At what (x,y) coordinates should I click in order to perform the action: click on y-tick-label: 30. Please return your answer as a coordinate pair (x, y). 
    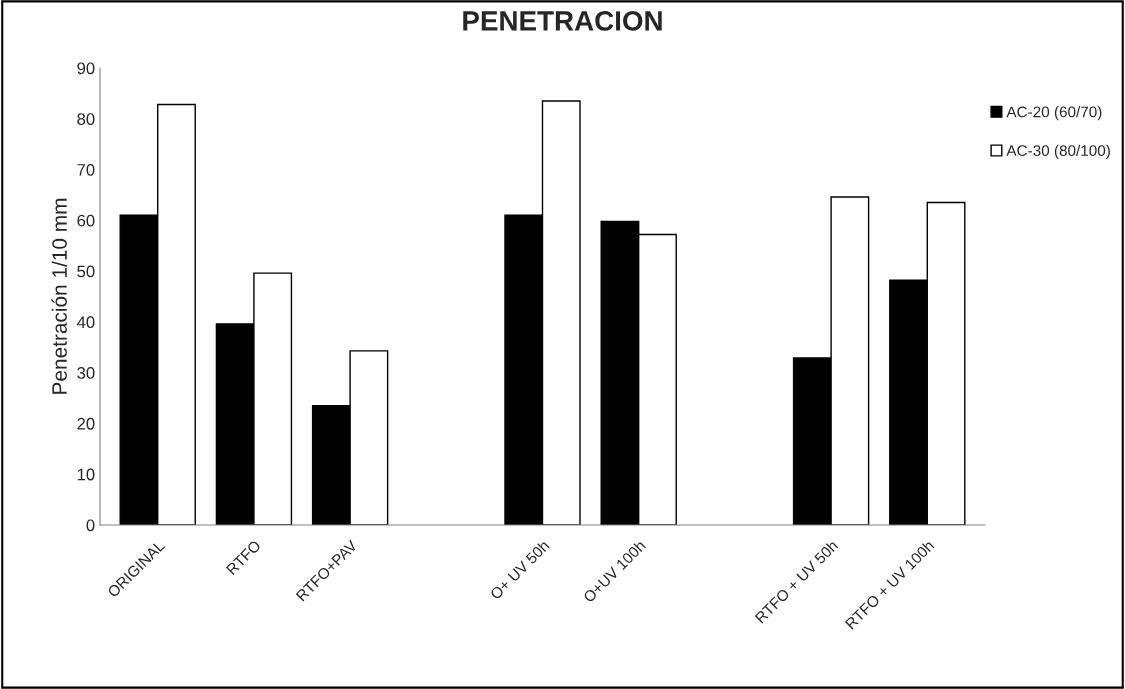
    Looking at the image, I should click on (86, 373).